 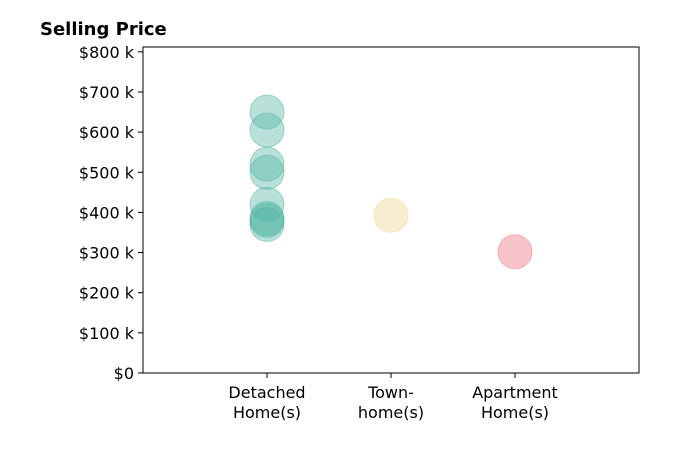 What do you see at coordinates (124, 373) in the screenshot?
I see `y-tick-label: $0` at bounding box center [124, 373].